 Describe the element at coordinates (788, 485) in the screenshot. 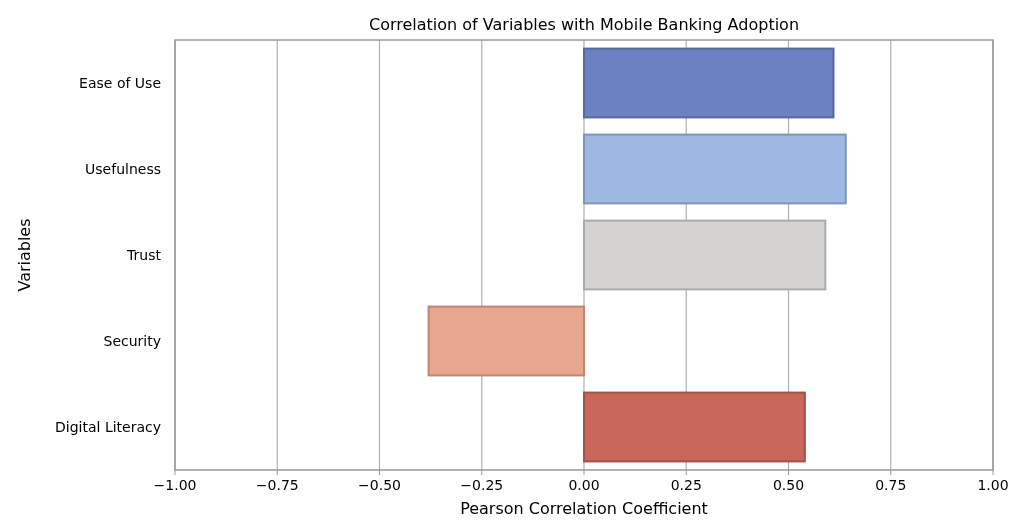

I see `x-tick-label: 0.50` at that location.